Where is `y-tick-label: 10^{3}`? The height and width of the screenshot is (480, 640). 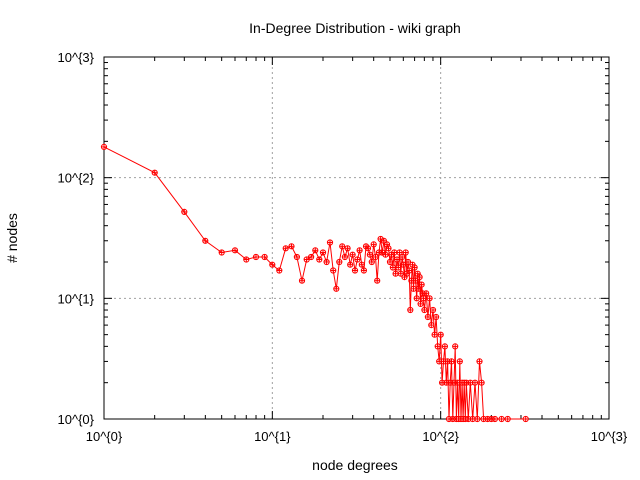
y-tick-label: 10^{3} is located at coordinates (76, 57).